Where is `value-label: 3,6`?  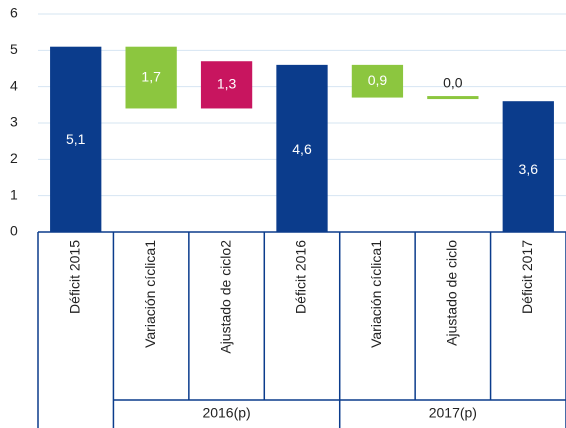
value-label: 3,6 is located at coordinates (529, 169).